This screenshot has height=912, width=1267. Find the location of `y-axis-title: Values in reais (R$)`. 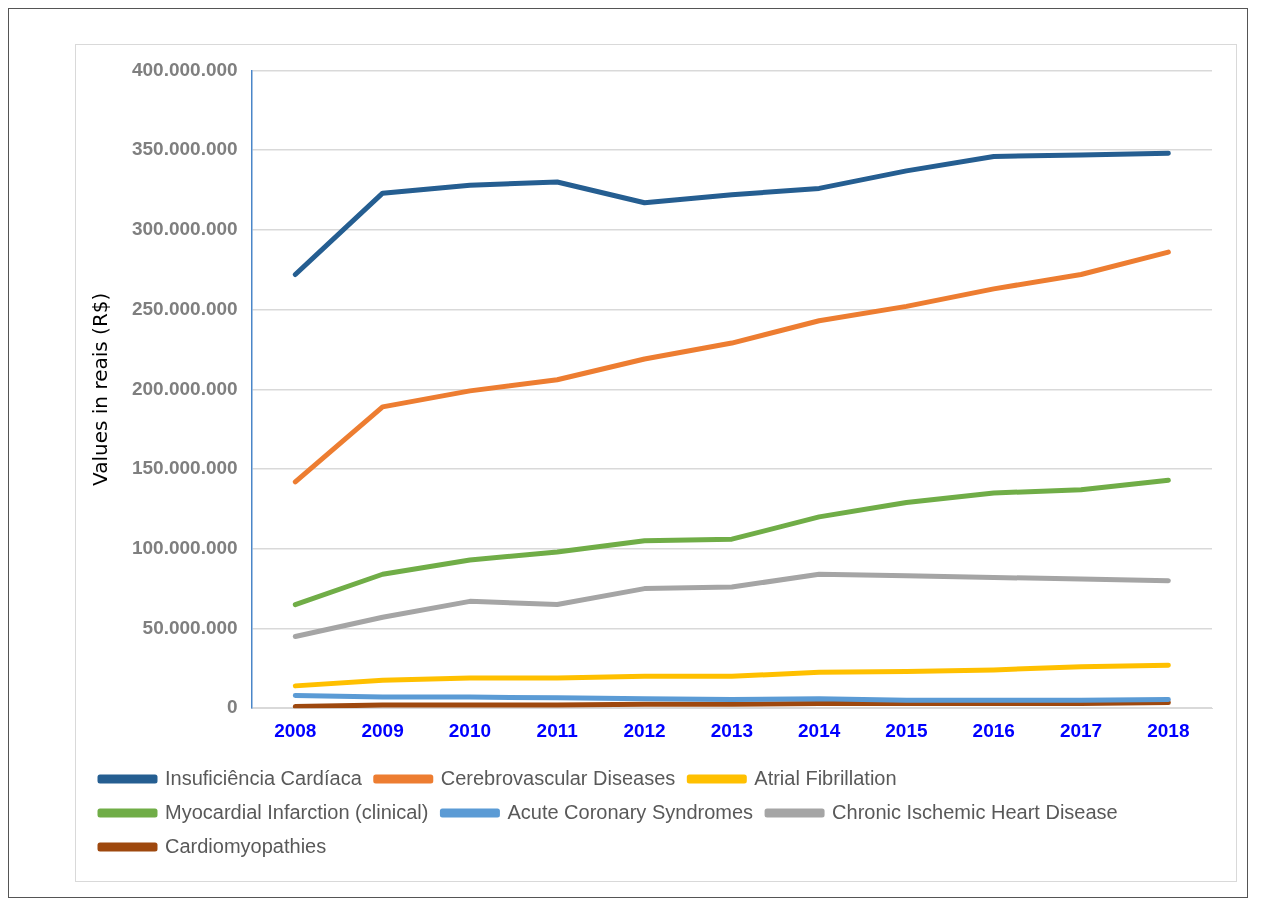

y-axis-title: Values in reais (R$) is located at coordinates (100, 389).